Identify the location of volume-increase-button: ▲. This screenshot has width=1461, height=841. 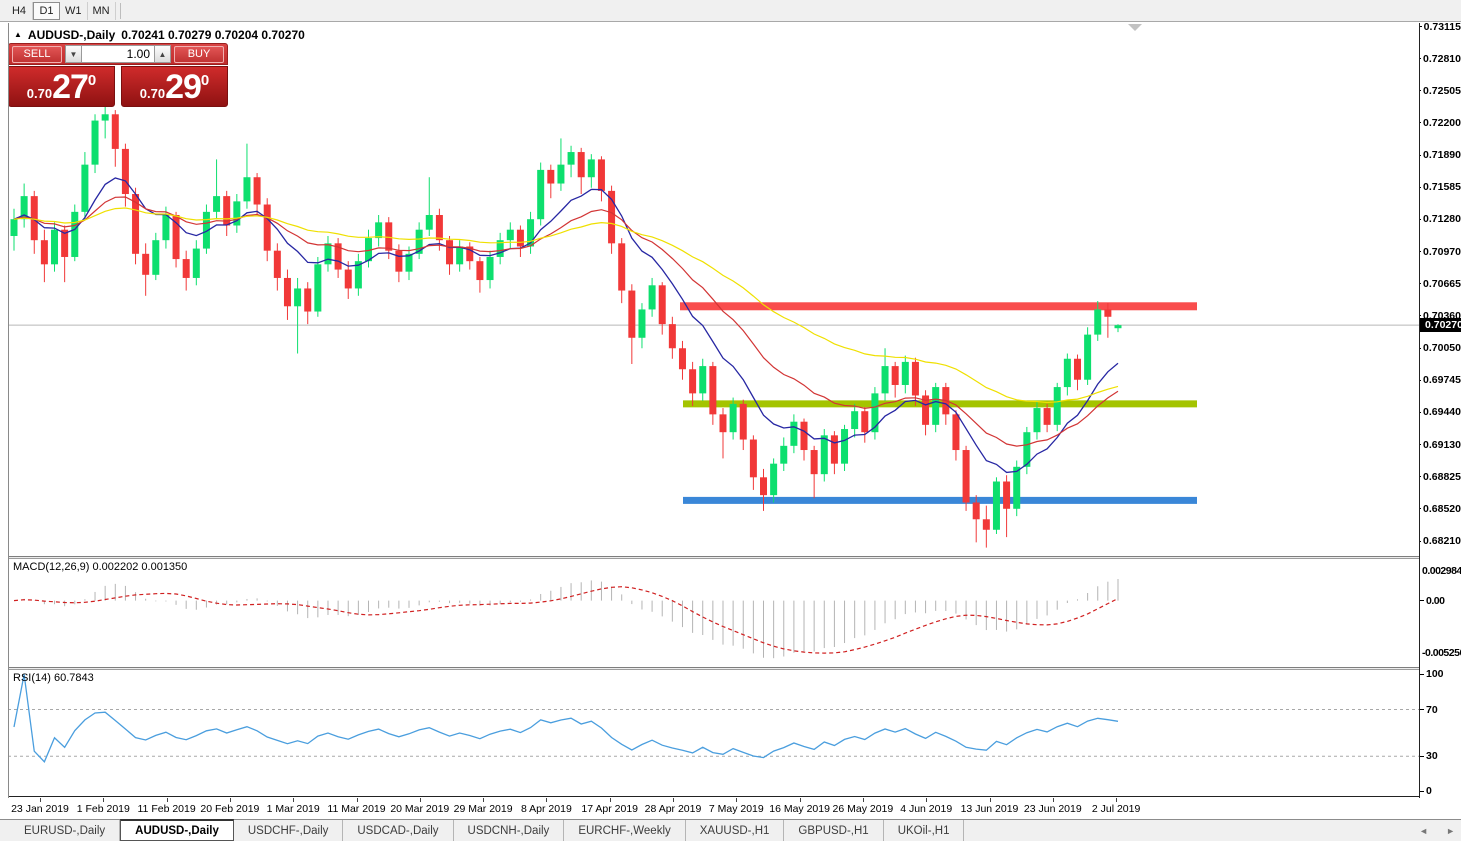
(162, 54).